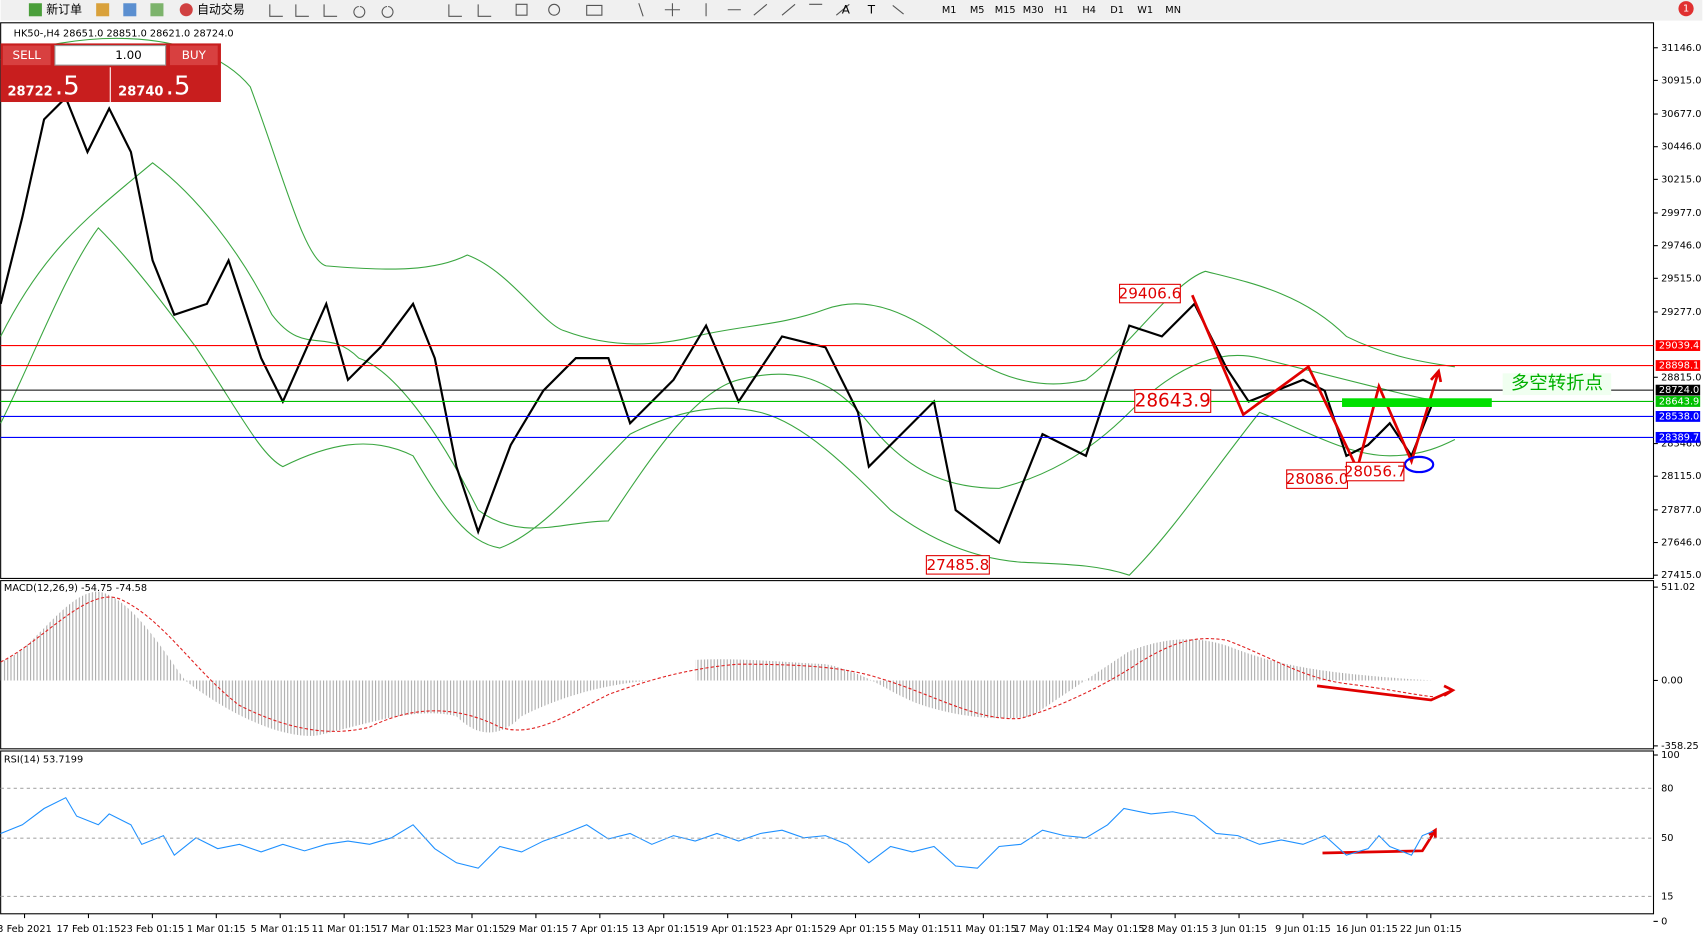 This screenshot has width=1703, height=946. Describe the element at coordinates (1678, 587) in the screenshot. I see `macd-tick-label: 511.02` at that location.